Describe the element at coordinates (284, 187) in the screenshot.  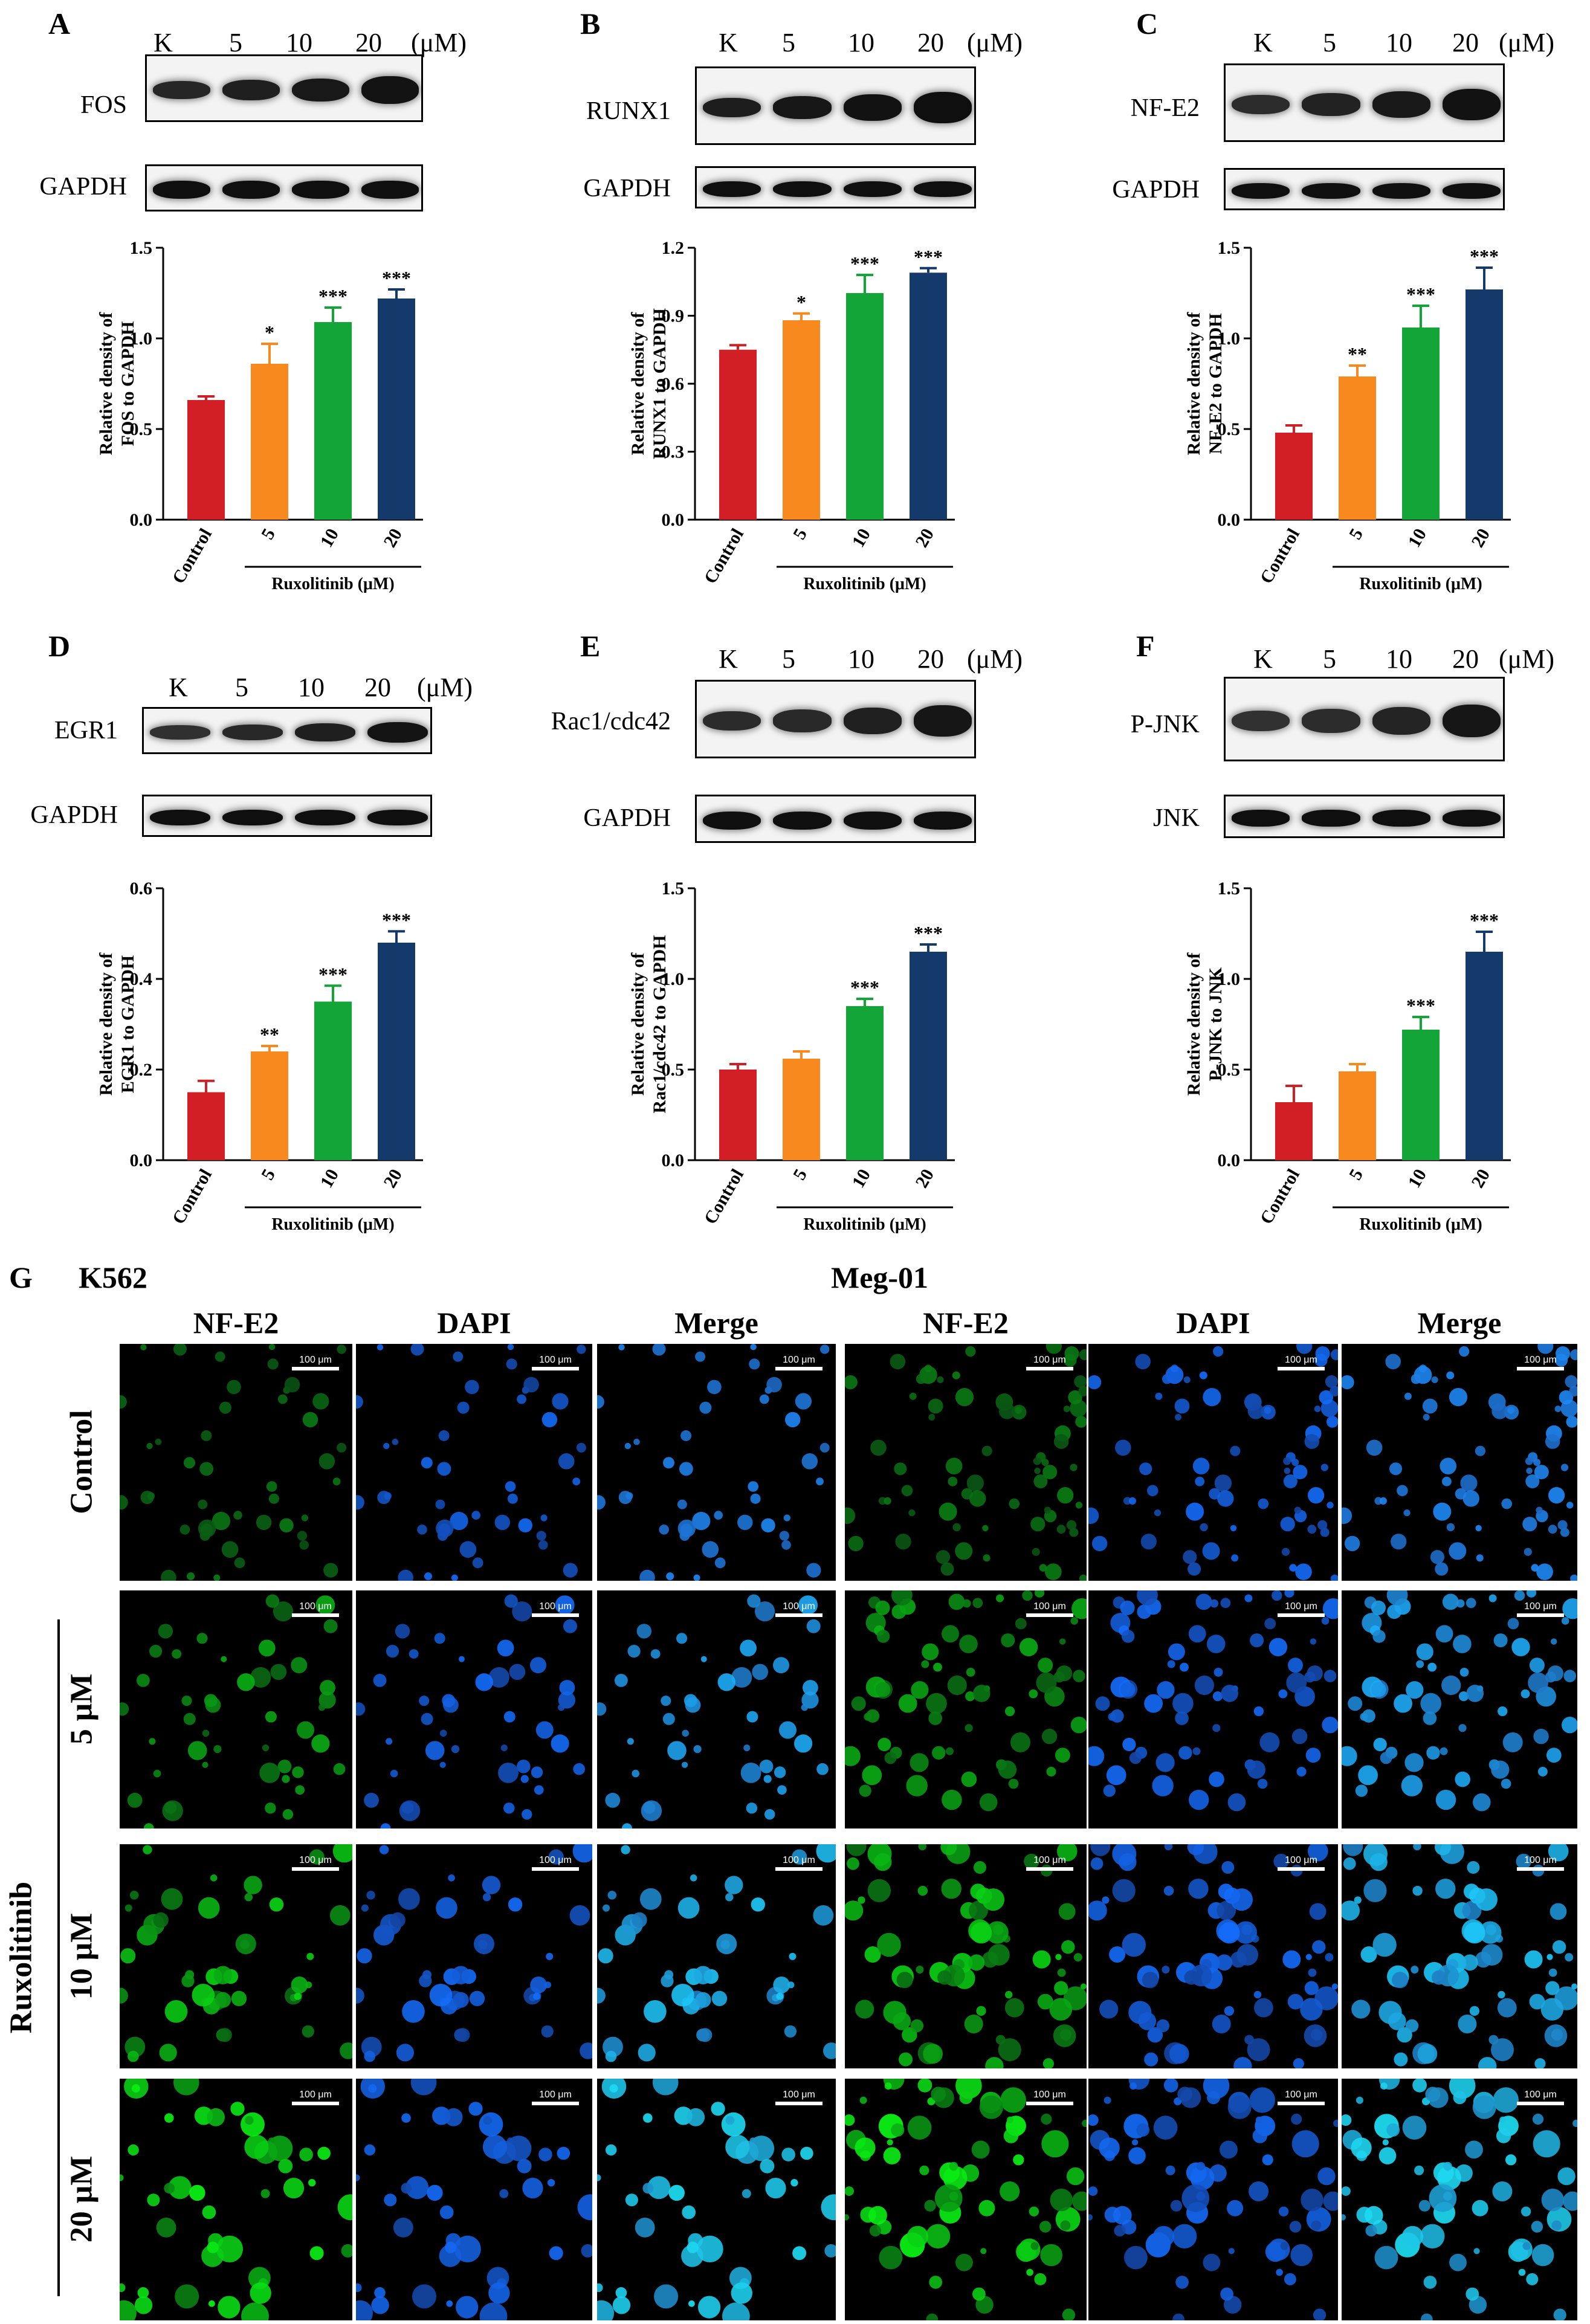
I see `western-blot-control` at that location.